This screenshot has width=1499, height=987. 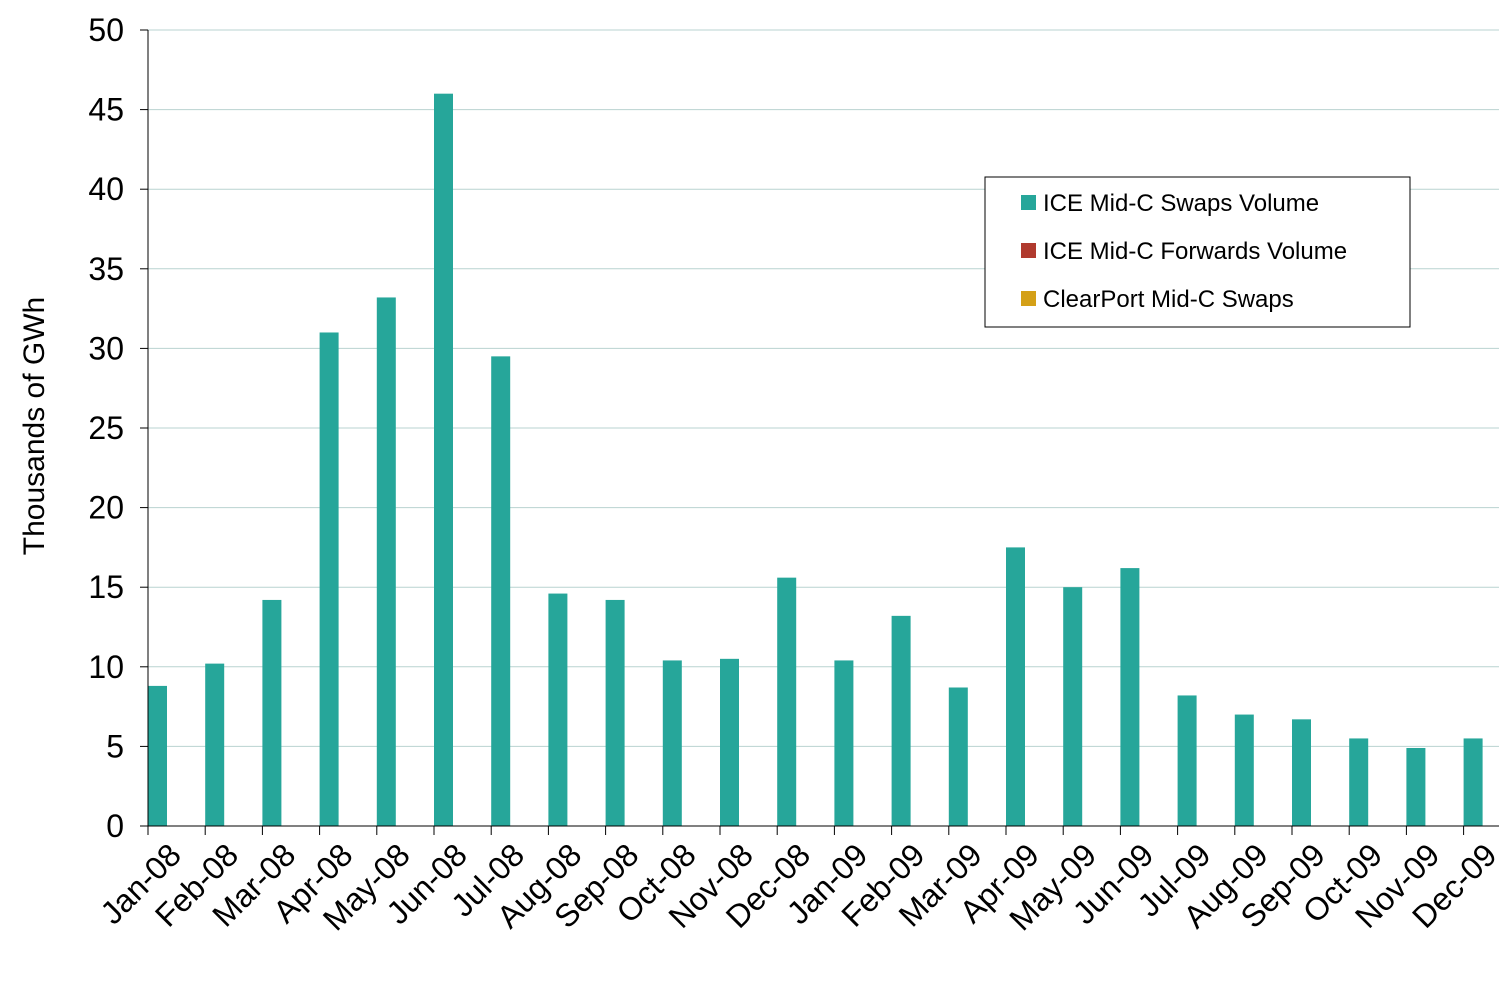 What do you see at coordinates (34, 426) in the screenshot?
I see `y-axis-label: Thousands of GWh` at bounding box center [34, 426].